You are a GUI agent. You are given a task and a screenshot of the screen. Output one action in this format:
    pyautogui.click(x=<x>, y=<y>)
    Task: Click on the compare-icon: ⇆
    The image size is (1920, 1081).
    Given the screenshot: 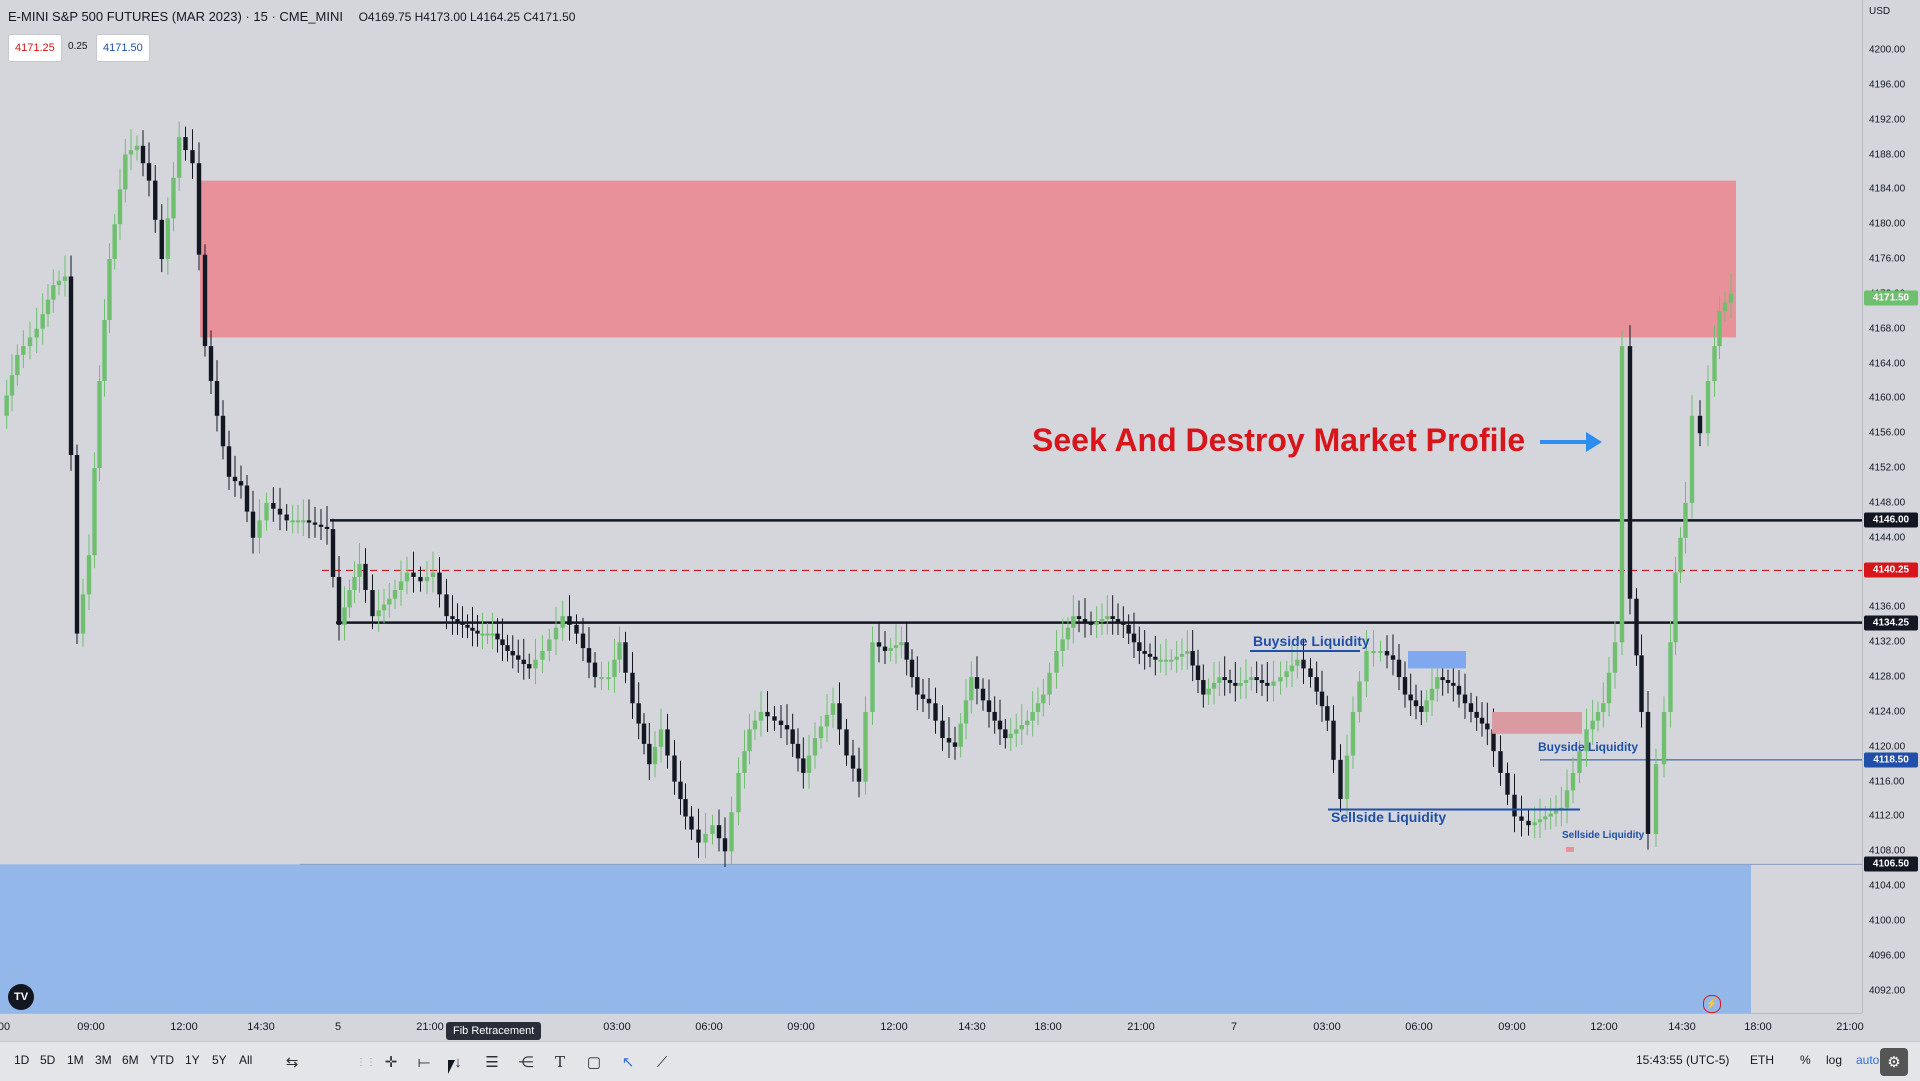 What is the action you would take?
    pyautogui.click(x=292, y=1062)
    